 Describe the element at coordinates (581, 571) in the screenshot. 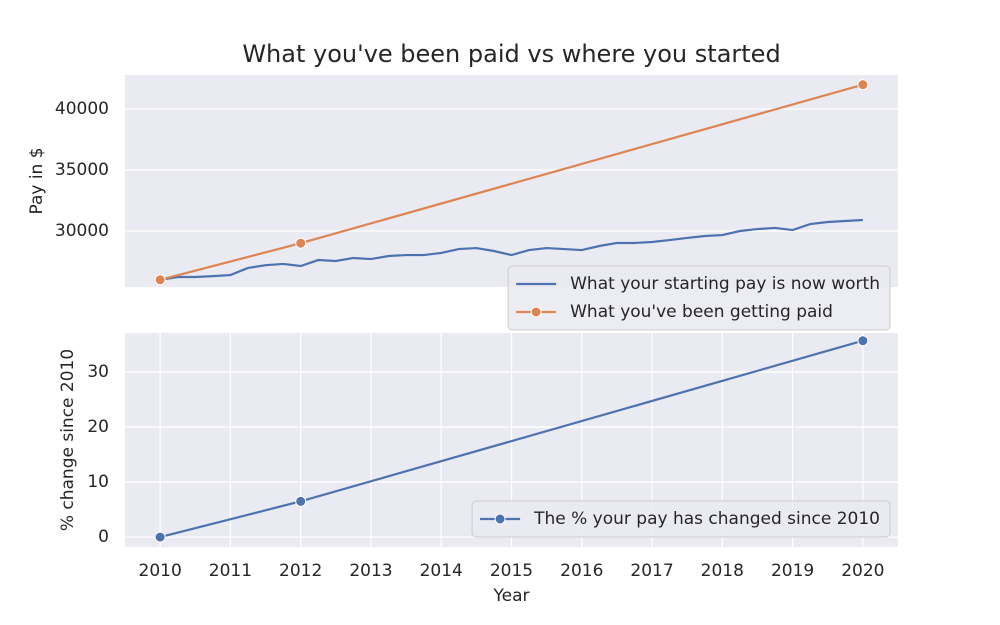

I see `x-tick-label: 2016` at that location.